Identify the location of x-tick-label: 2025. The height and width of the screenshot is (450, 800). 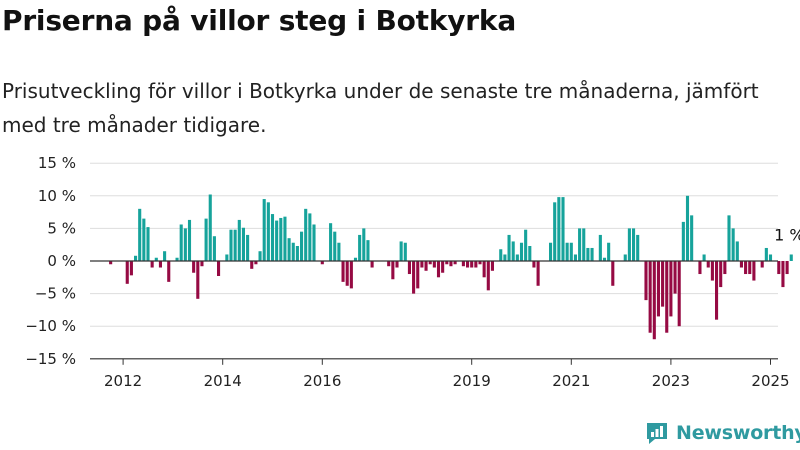
(770, 381).